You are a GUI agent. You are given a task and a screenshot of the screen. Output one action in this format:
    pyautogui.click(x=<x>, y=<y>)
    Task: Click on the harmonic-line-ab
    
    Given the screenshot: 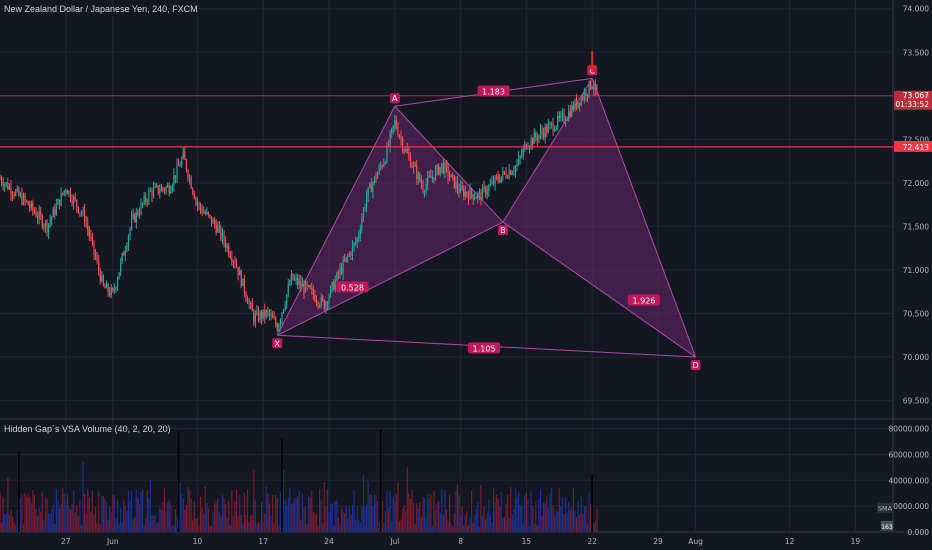 What is the action you would take?
    pyautogui.click(x=449, y=164)
    